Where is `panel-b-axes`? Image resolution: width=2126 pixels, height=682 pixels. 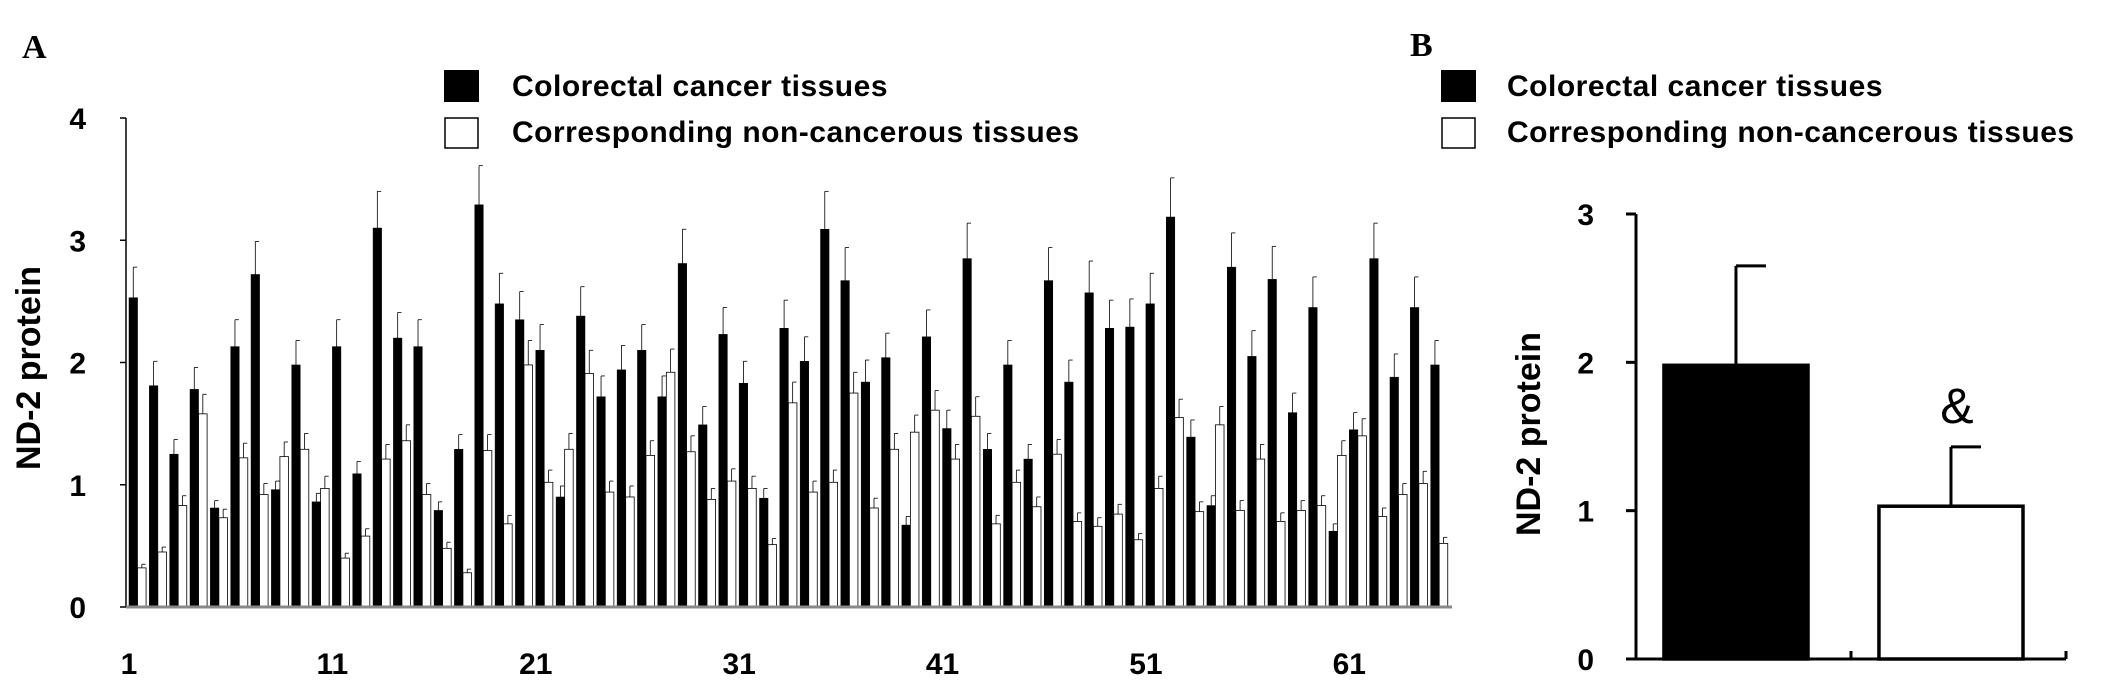 panel-b-axes is located at coordinates (1851, 437).